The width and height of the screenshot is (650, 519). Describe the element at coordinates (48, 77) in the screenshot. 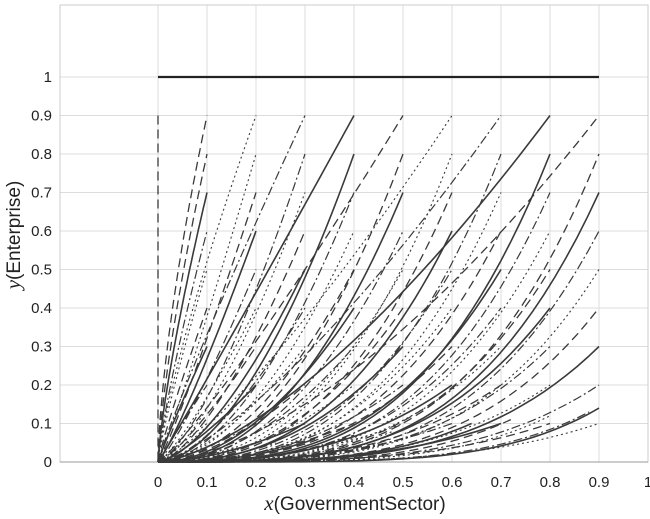

I see `y-tick-label-10: 1` at that location.